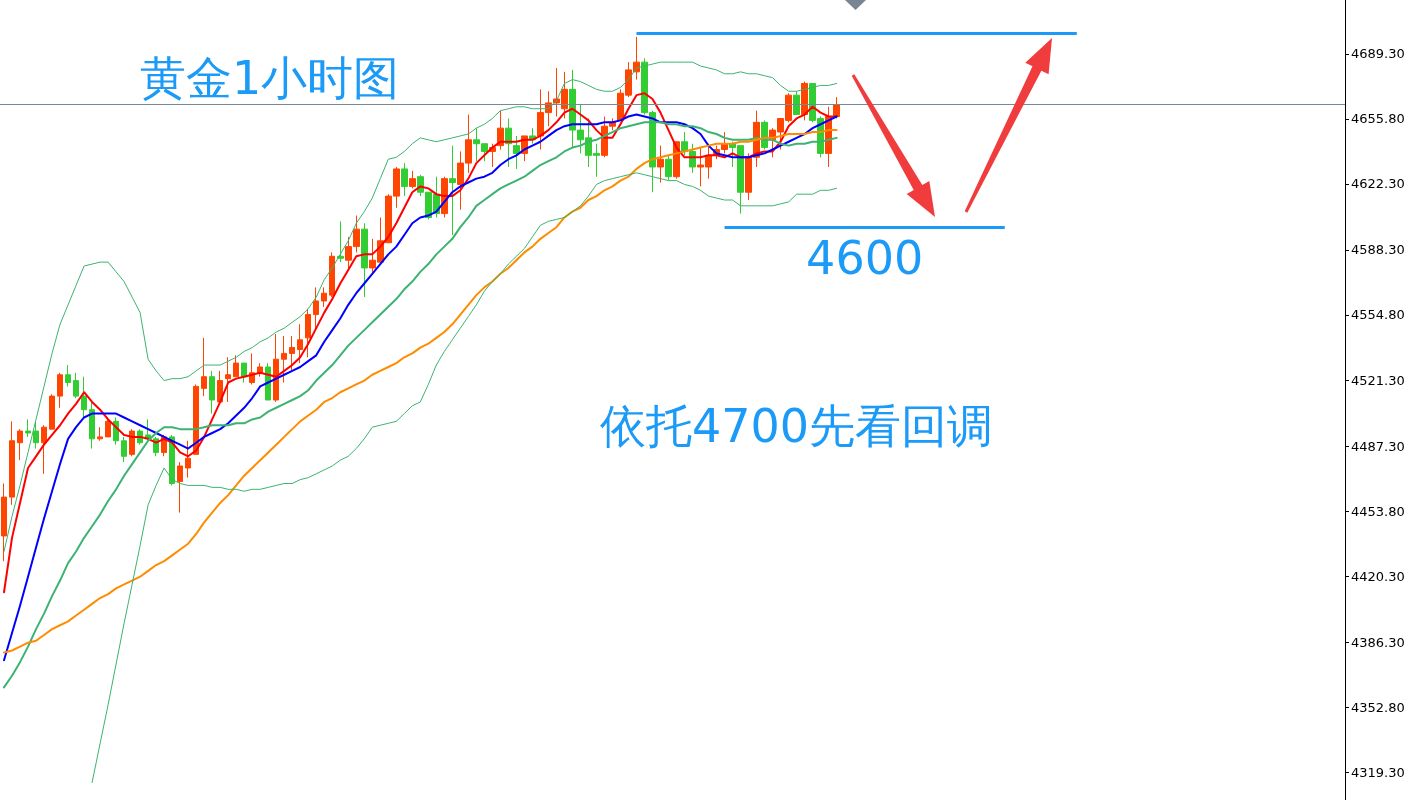 The height and width of the screenshot is (800, 1414). Describe the element at coordinates (797, 426) in the screenshot. I see `annotation: 依托4700先看回调` at that location.